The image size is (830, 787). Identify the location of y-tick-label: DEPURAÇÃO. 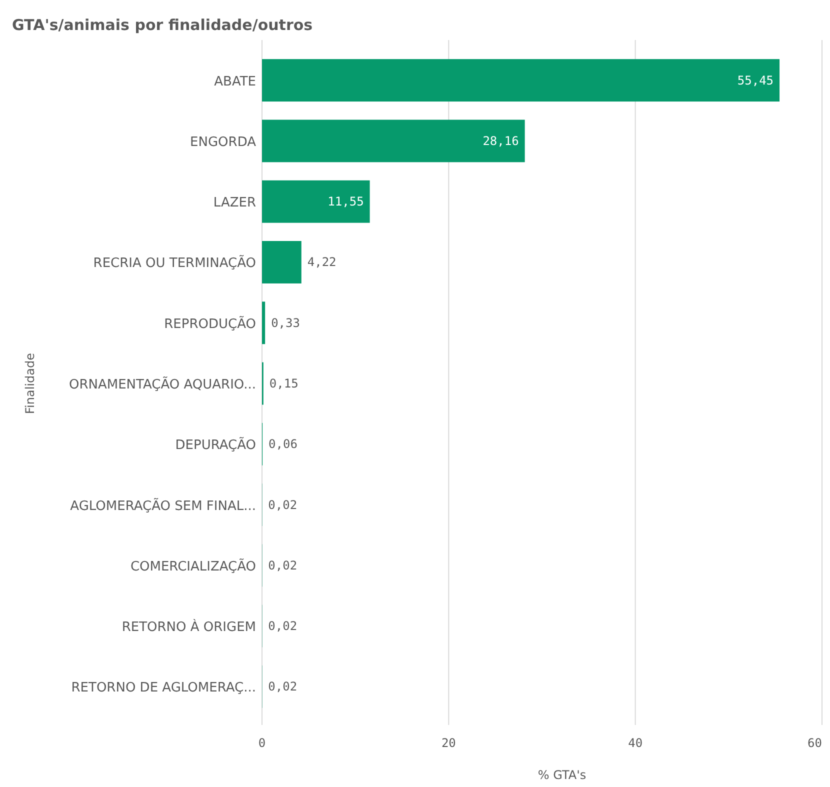
(215, 445).